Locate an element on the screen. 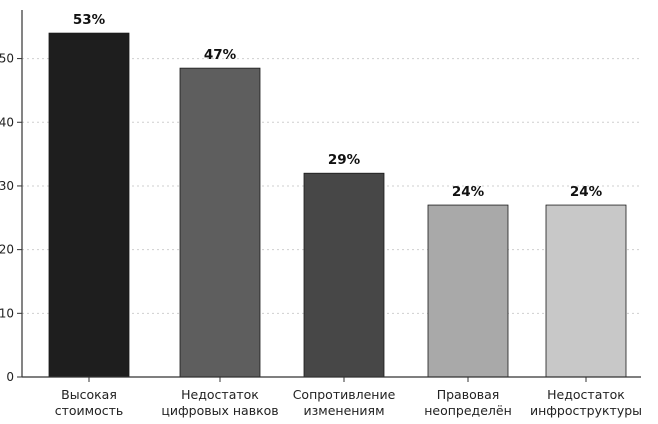  category-label-line: цифровых навков is located at coordinates (219, 410).